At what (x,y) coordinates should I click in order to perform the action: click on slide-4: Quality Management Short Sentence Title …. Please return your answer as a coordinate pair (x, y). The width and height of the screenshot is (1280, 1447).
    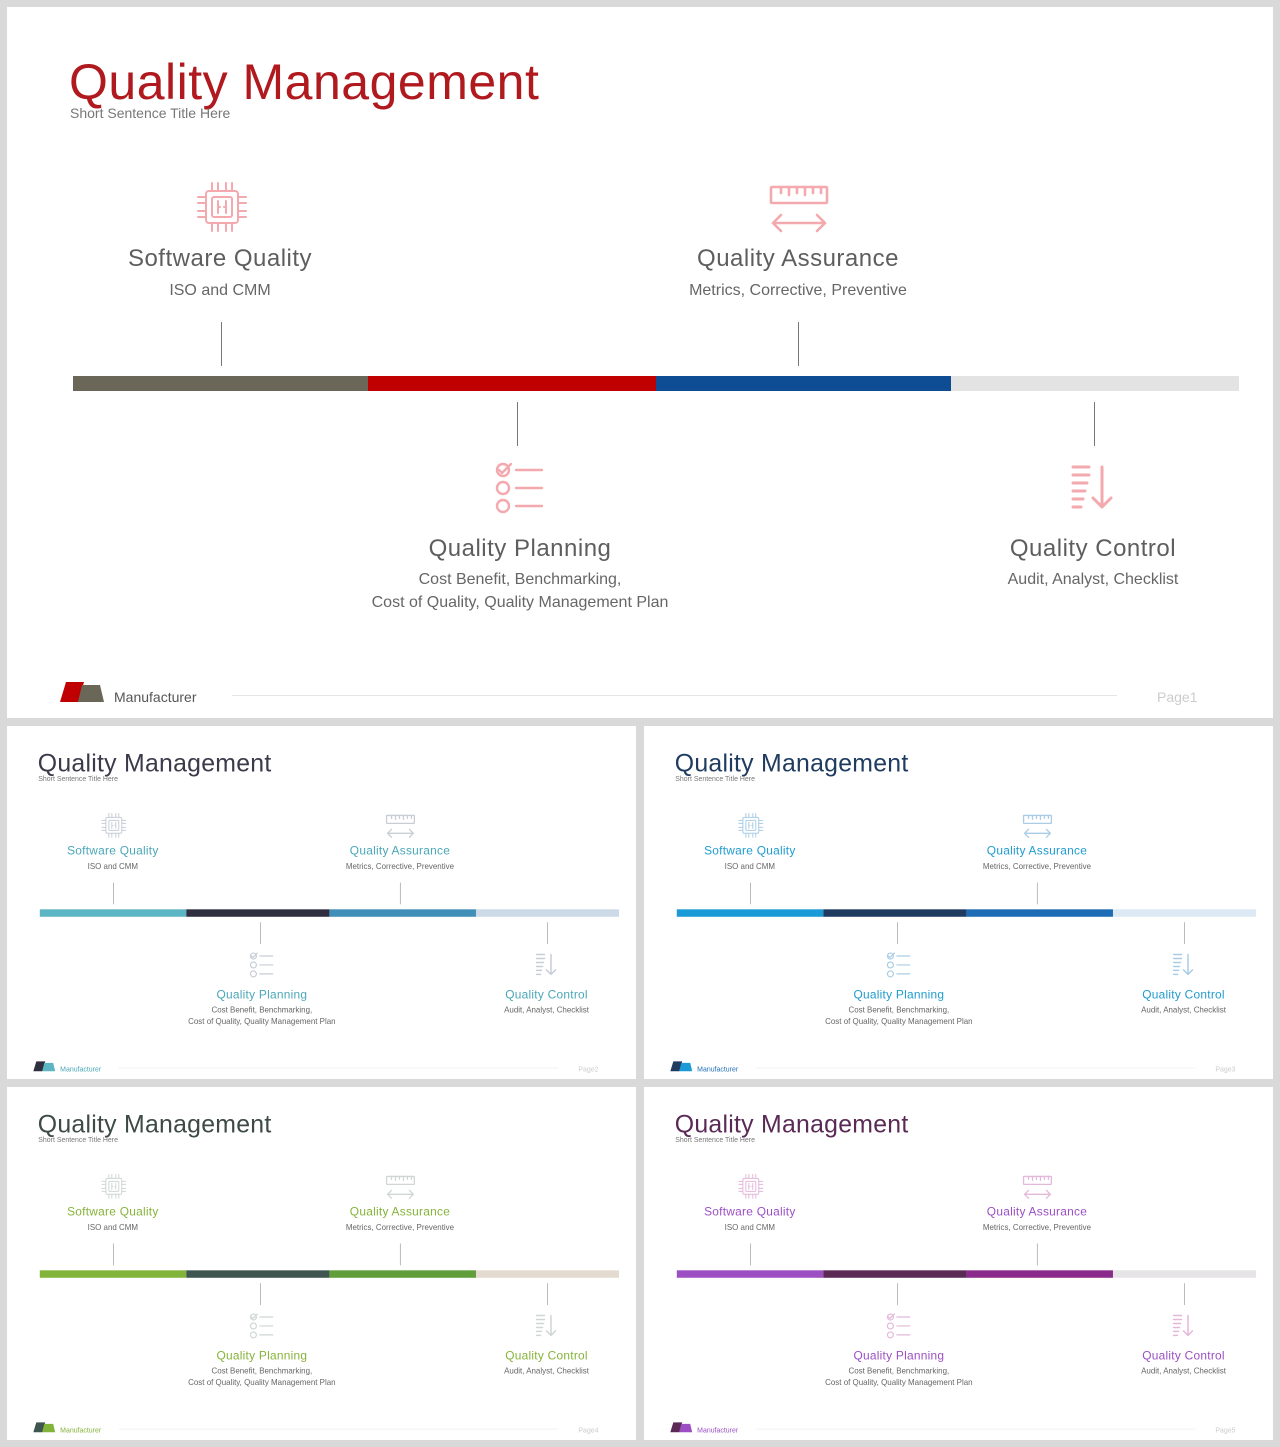
    Looking at the image, I should click on (321, 1263).